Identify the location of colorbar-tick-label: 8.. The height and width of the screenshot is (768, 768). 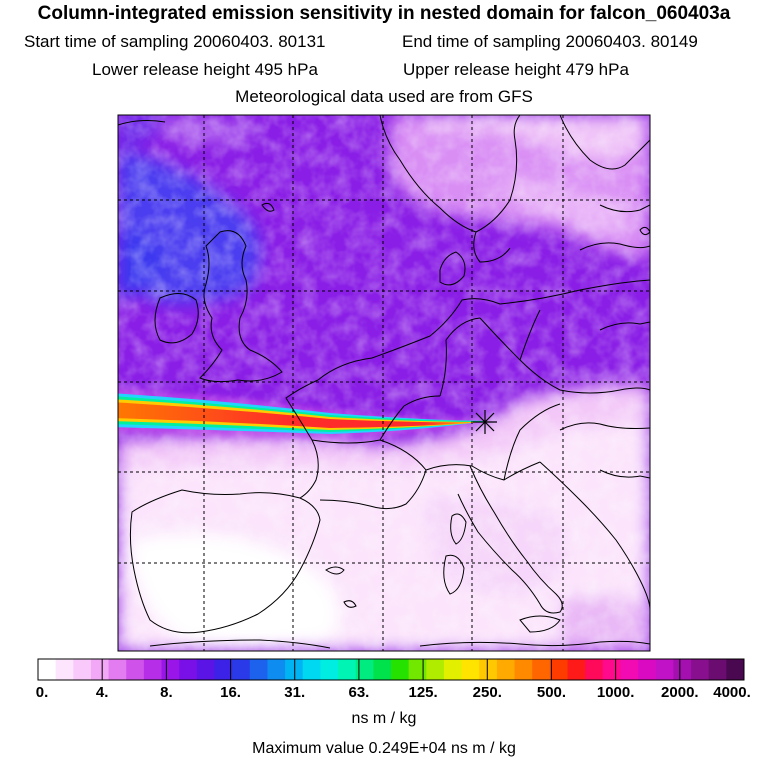
(166, 692).